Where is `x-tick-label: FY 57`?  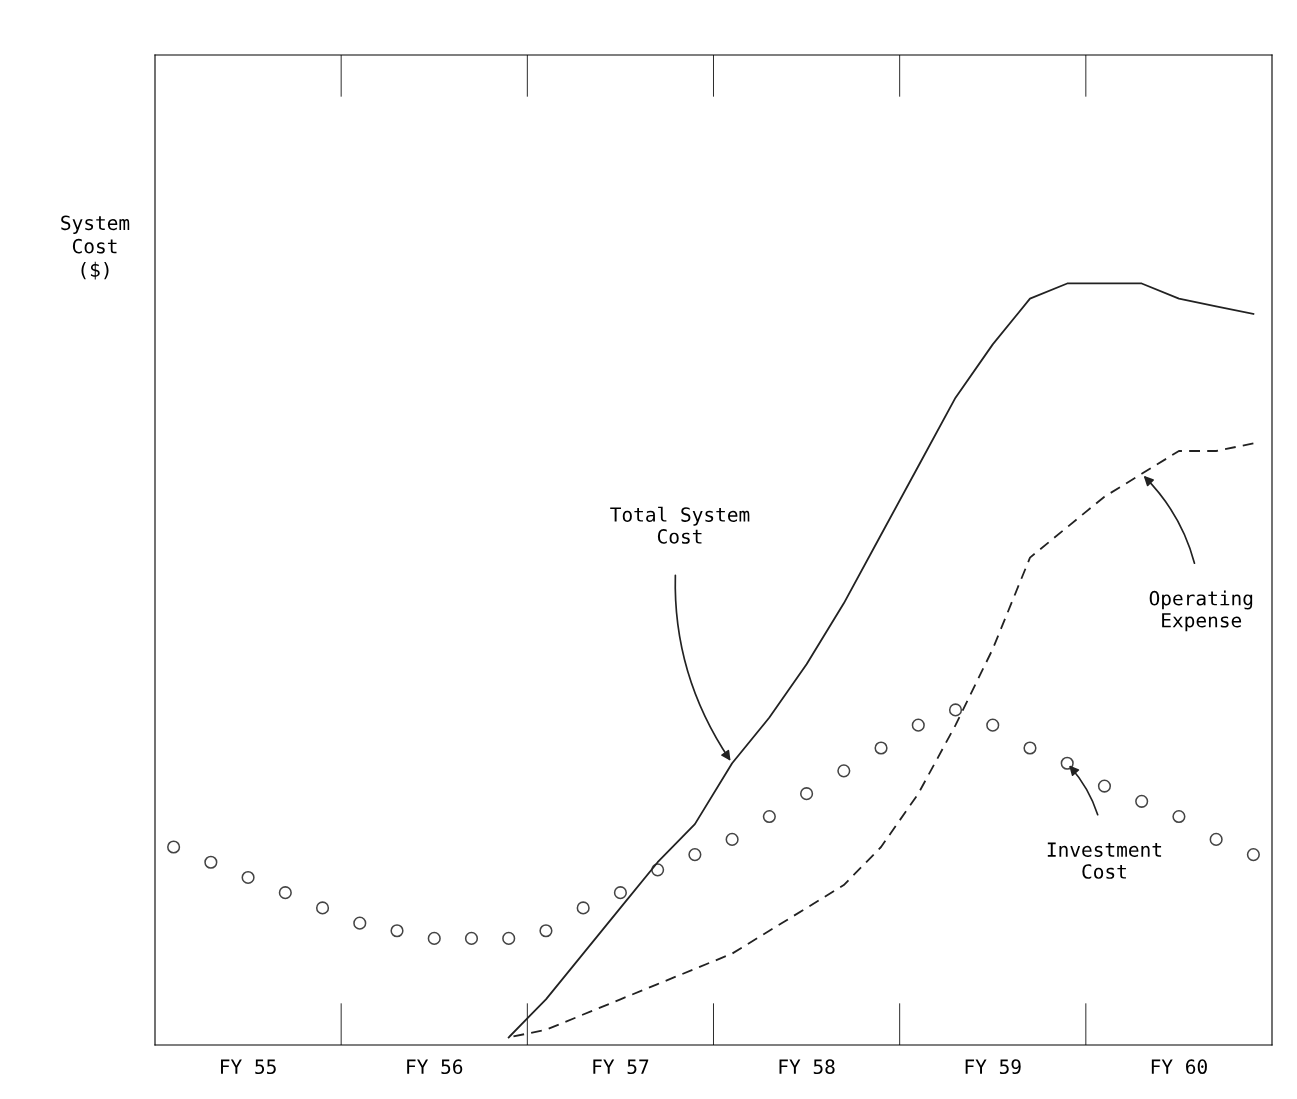 x-tick-label: FY 57 is located at coordinates (621, 1067).